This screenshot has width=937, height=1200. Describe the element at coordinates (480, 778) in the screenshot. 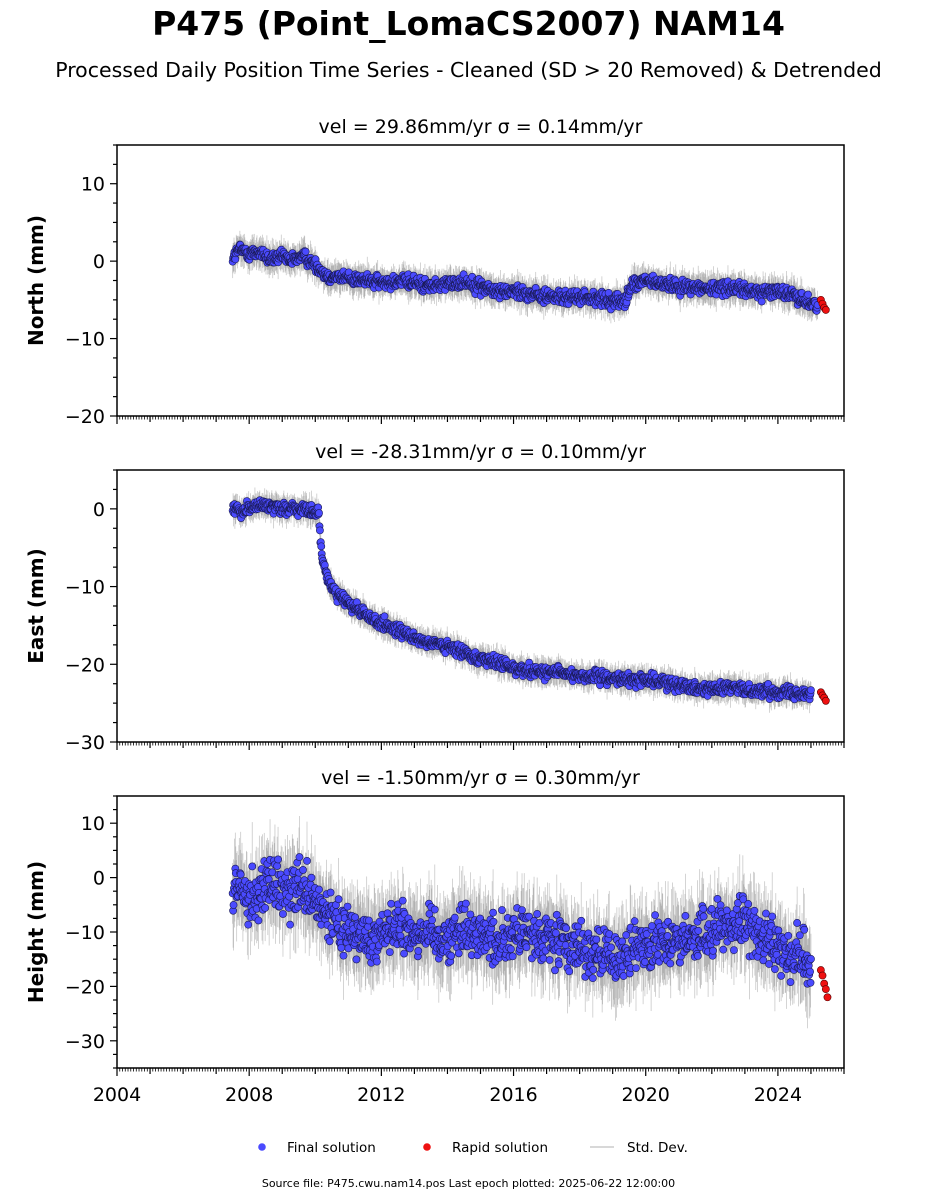

I see `panel-title: vel = -1.50mm/yr σ = 0.30mm/yr` at that location.